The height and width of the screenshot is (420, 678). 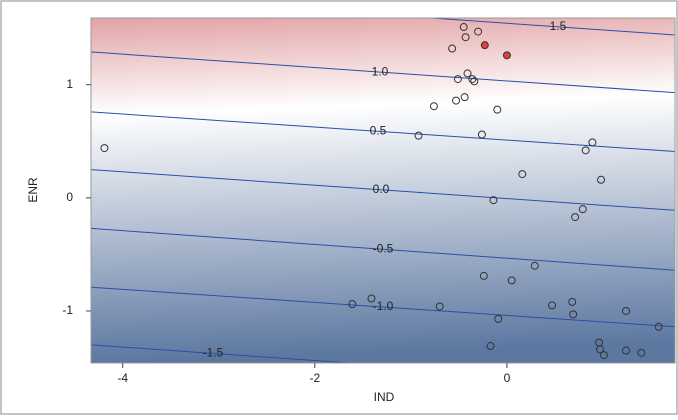 What do you see at coordinates (213, 353) in the screenshot?
I see `contour-label: -1.5` at bounding box center [213, 353].